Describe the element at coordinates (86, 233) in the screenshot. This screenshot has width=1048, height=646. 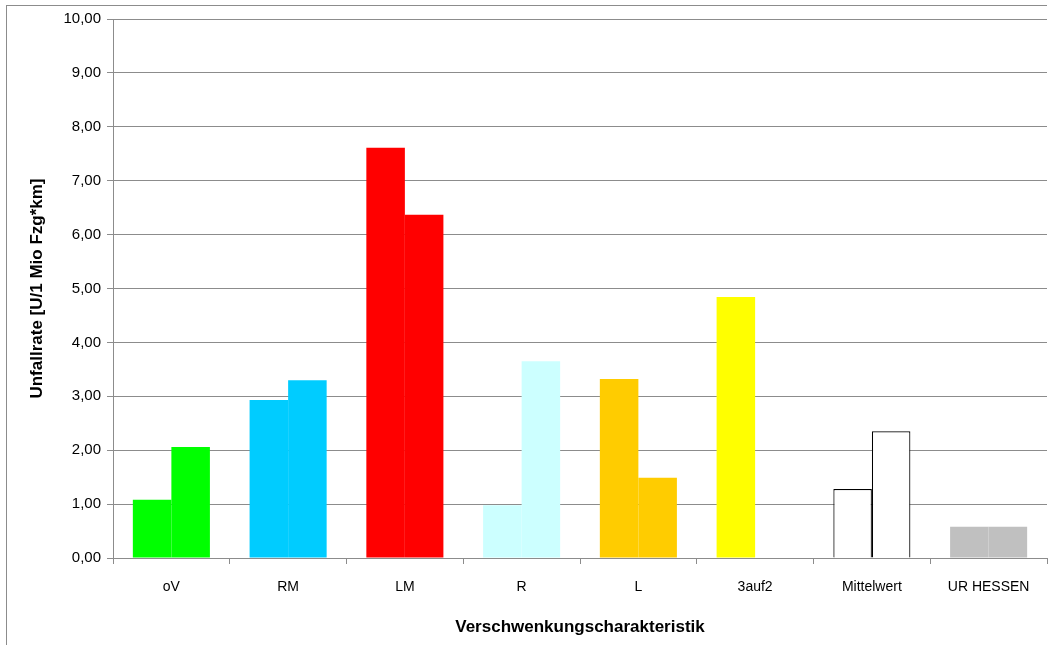
I see `y-tick-label: 6,00` at that location.